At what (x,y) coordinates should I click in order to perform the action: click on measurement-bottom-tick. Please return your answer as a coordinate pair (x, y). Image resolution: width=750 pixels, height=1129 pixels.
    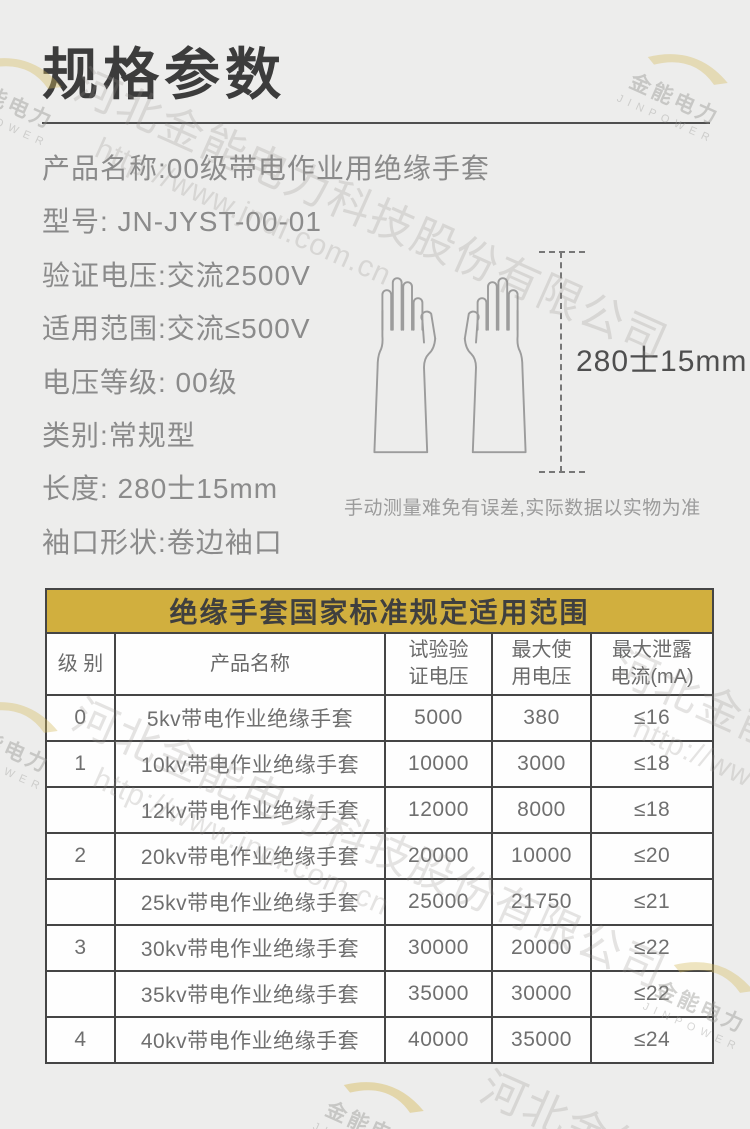
    Looking at the image, I should click on (562, 472).